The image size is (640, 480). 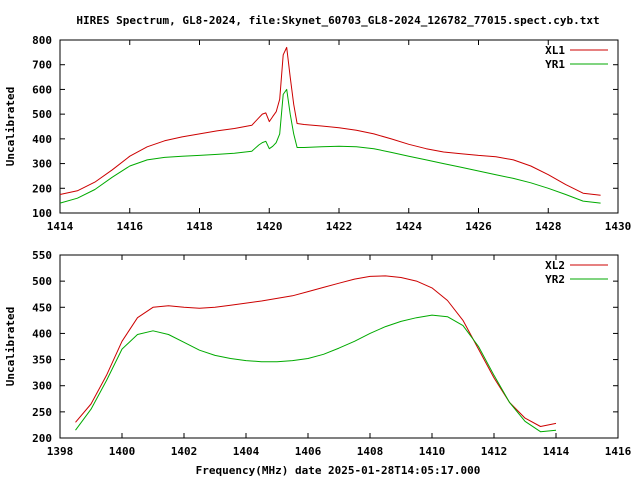 What do you see at coordinates (555, 279) in the screenshot?
I see `legend-label: YR2` at bounding box center [555, 279].